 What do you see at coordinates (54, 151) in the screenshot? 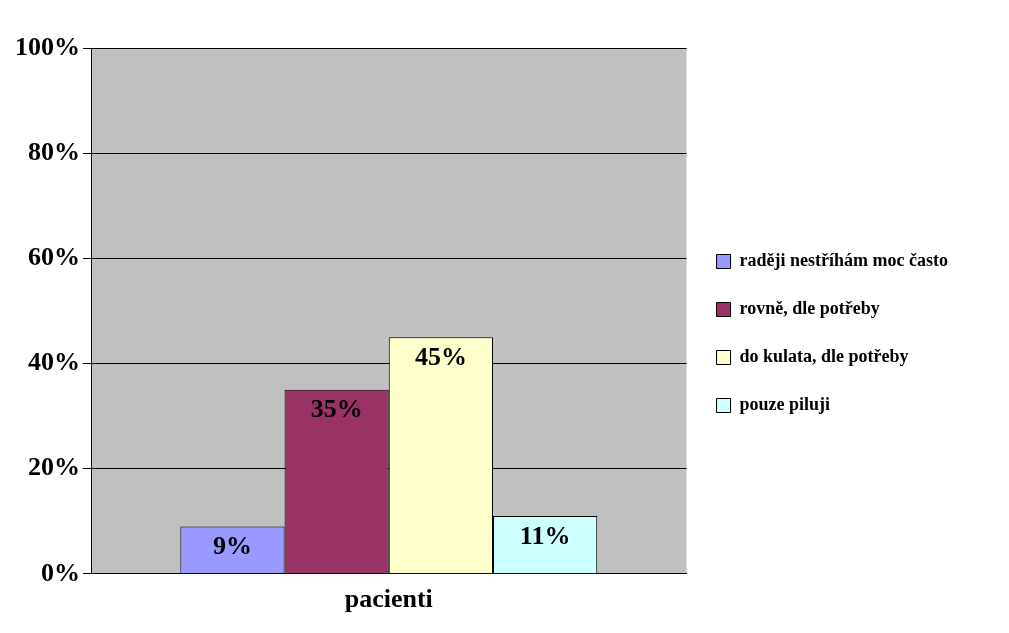
I see `y-tick-label: 80%` at bounding box center [54, 151].